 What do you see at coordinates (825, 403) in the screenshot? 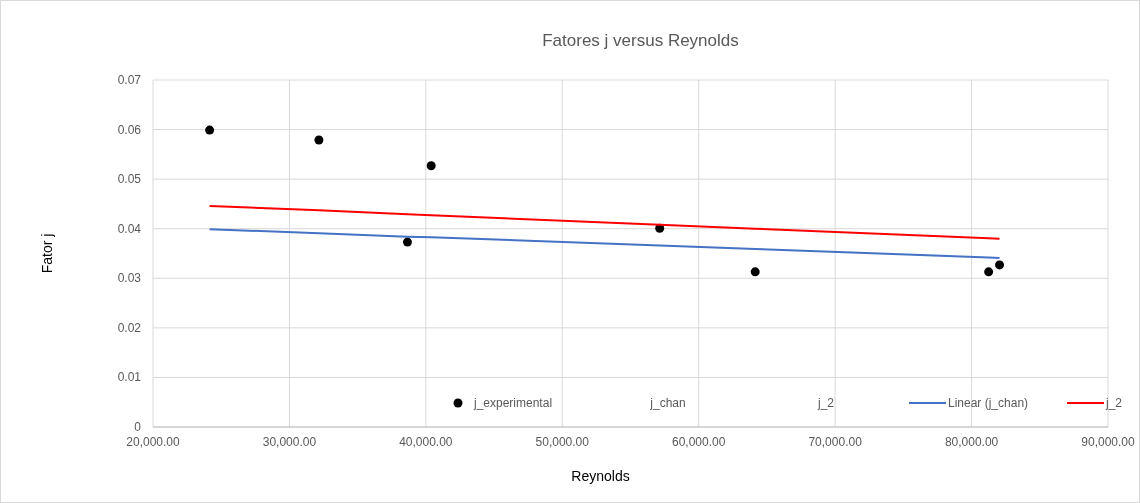
I see `text: j_2` at bounding box center [825, 403].